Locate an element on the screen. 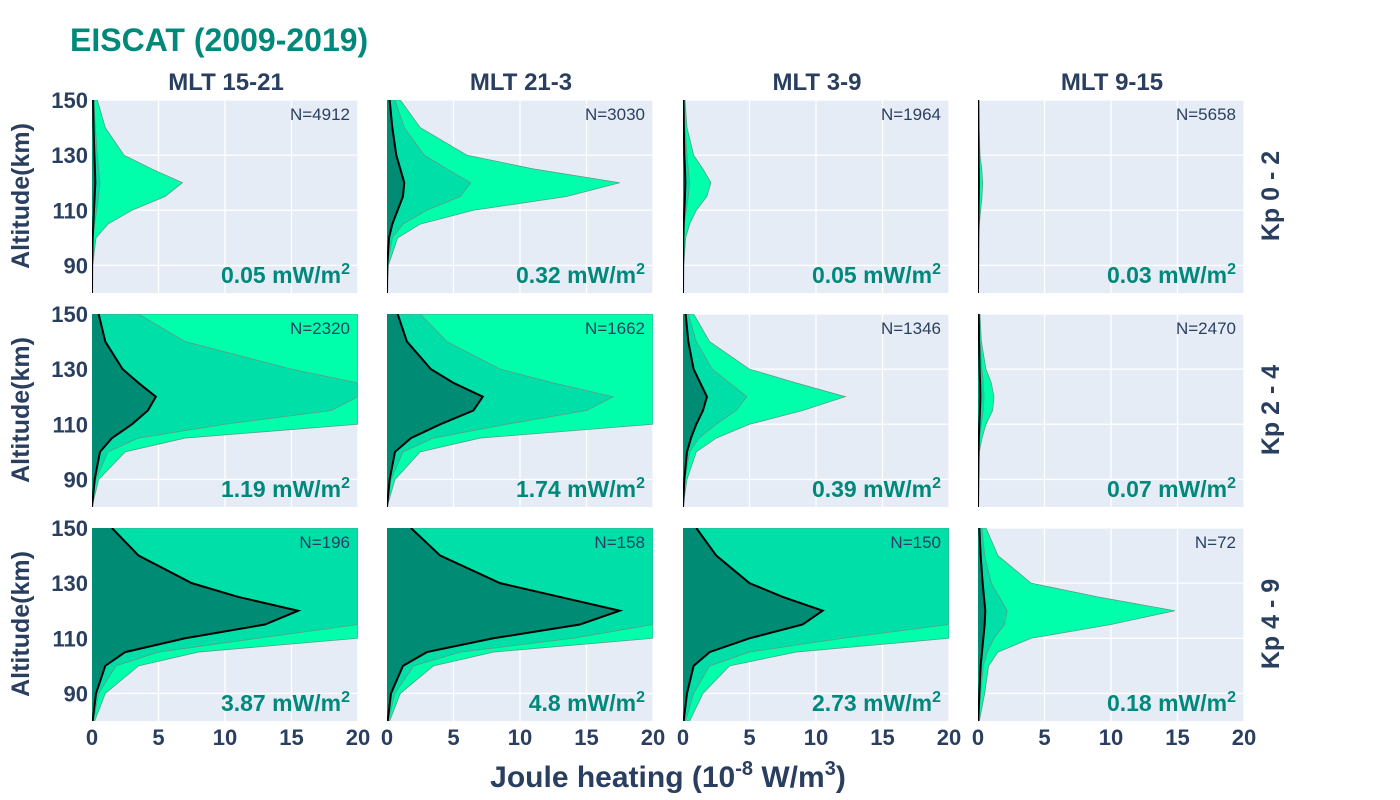 Image resolution: width=1400 pixels, height=800 pixels. flux-value: 4.8 mW/m is located at coordinates (582, 703).